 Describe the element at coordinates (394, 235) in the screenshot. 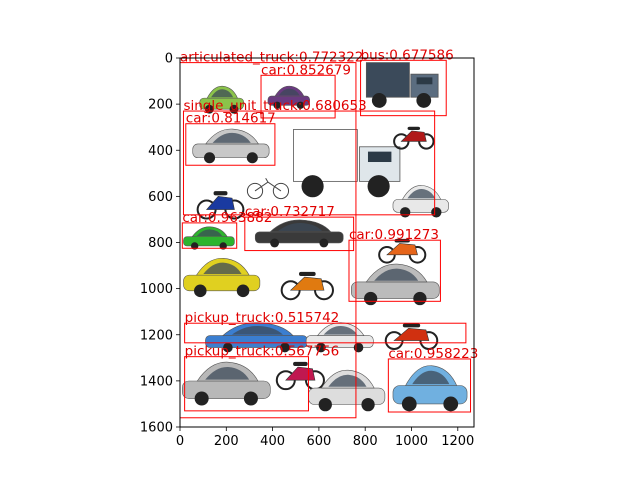

I see `detection-label-7: car:0.991273` at that location.